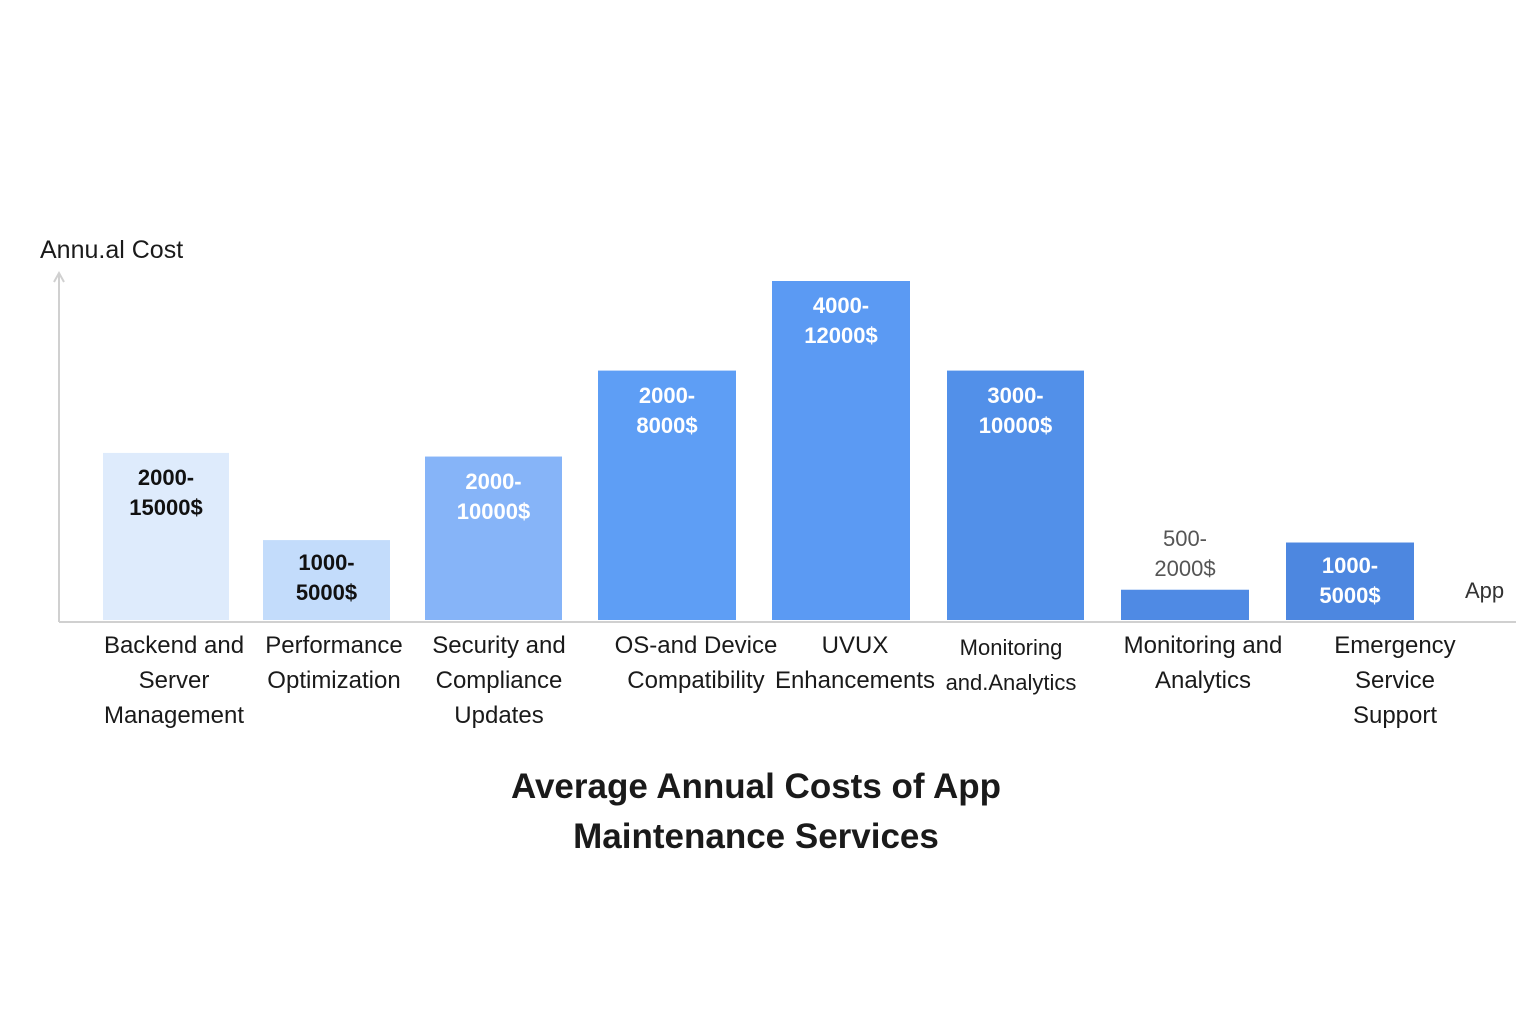 This screenshot has width=1536, height=1024. What do you see at coordinates (1395, 680) in the screenshot?
I see `x-tick-label: Emergency Service Support` at bounding box center [1395, 680].